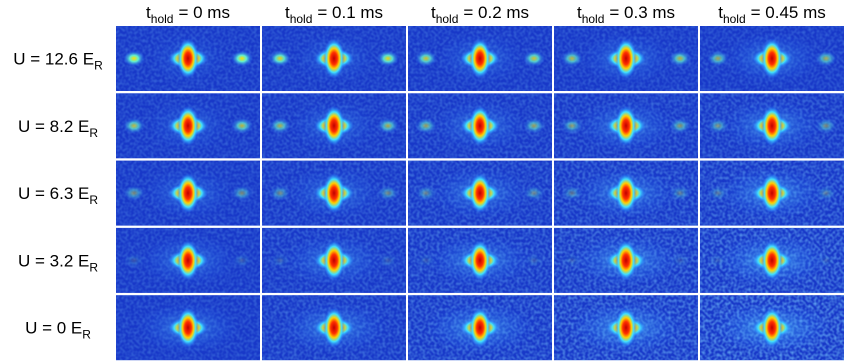 The height and width of the screenshot is (362, 845). I want to click on row-text: U = 0 E, so click(53, 328).